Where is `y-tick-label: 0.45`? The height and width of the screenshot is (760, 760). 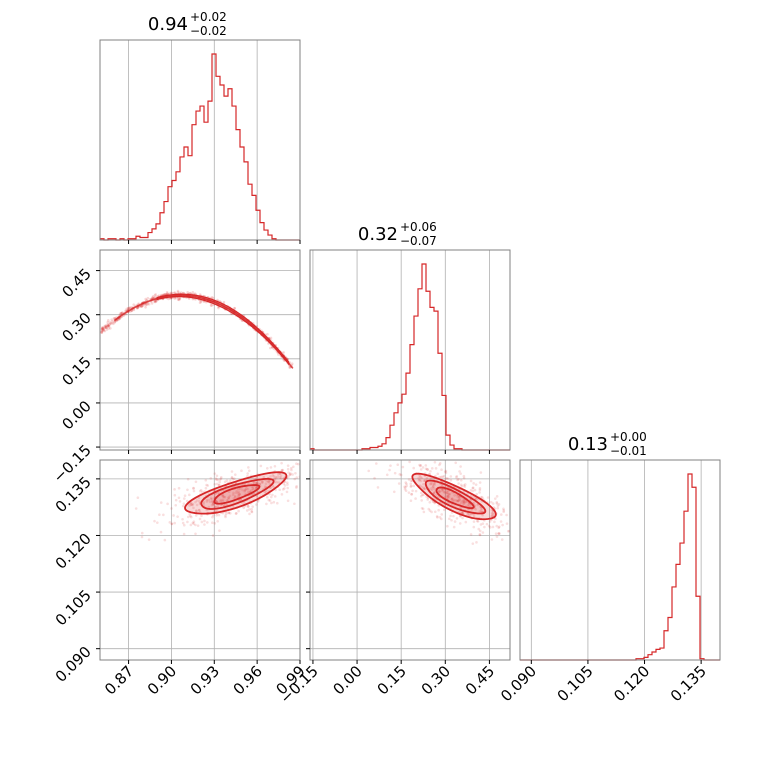
y-tick-label: 0.45 is located at coordinates (76, 283).